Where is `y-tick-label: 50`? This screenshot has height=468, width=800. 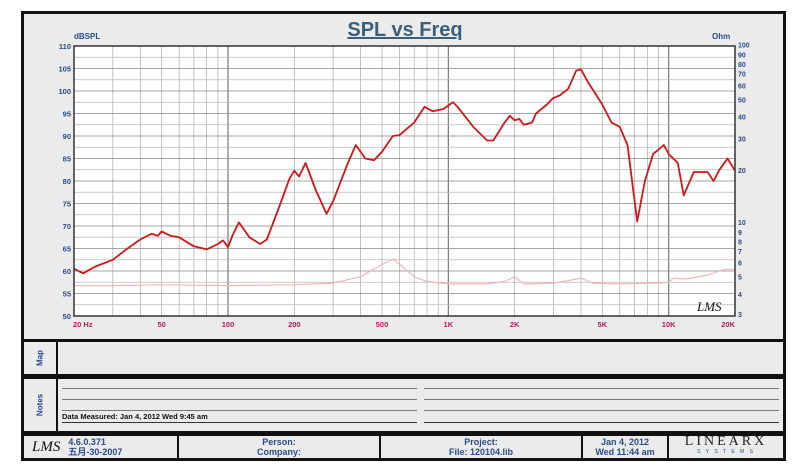 y-tick-label: 50 is located at coordinates (67, 316).